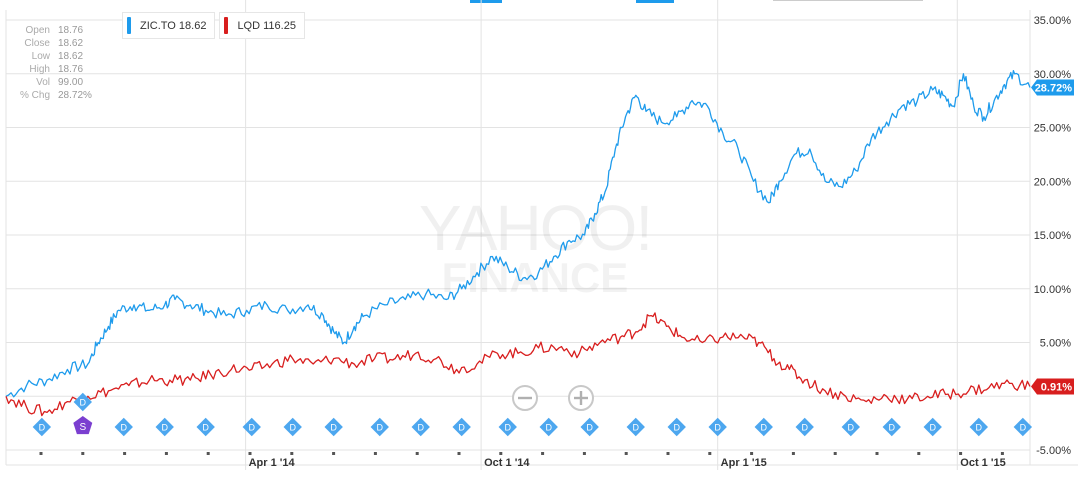  I want to click on svg-text: 0.91%, so click(1056, 387).